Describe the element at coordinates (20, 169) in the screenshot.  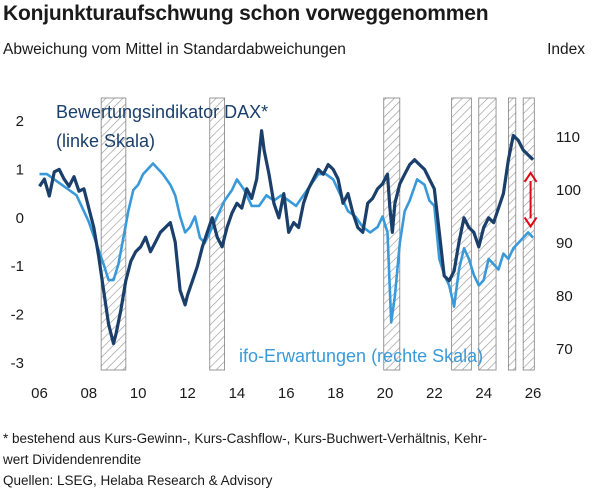
I see `y-left-tick-label: 1` at that location.